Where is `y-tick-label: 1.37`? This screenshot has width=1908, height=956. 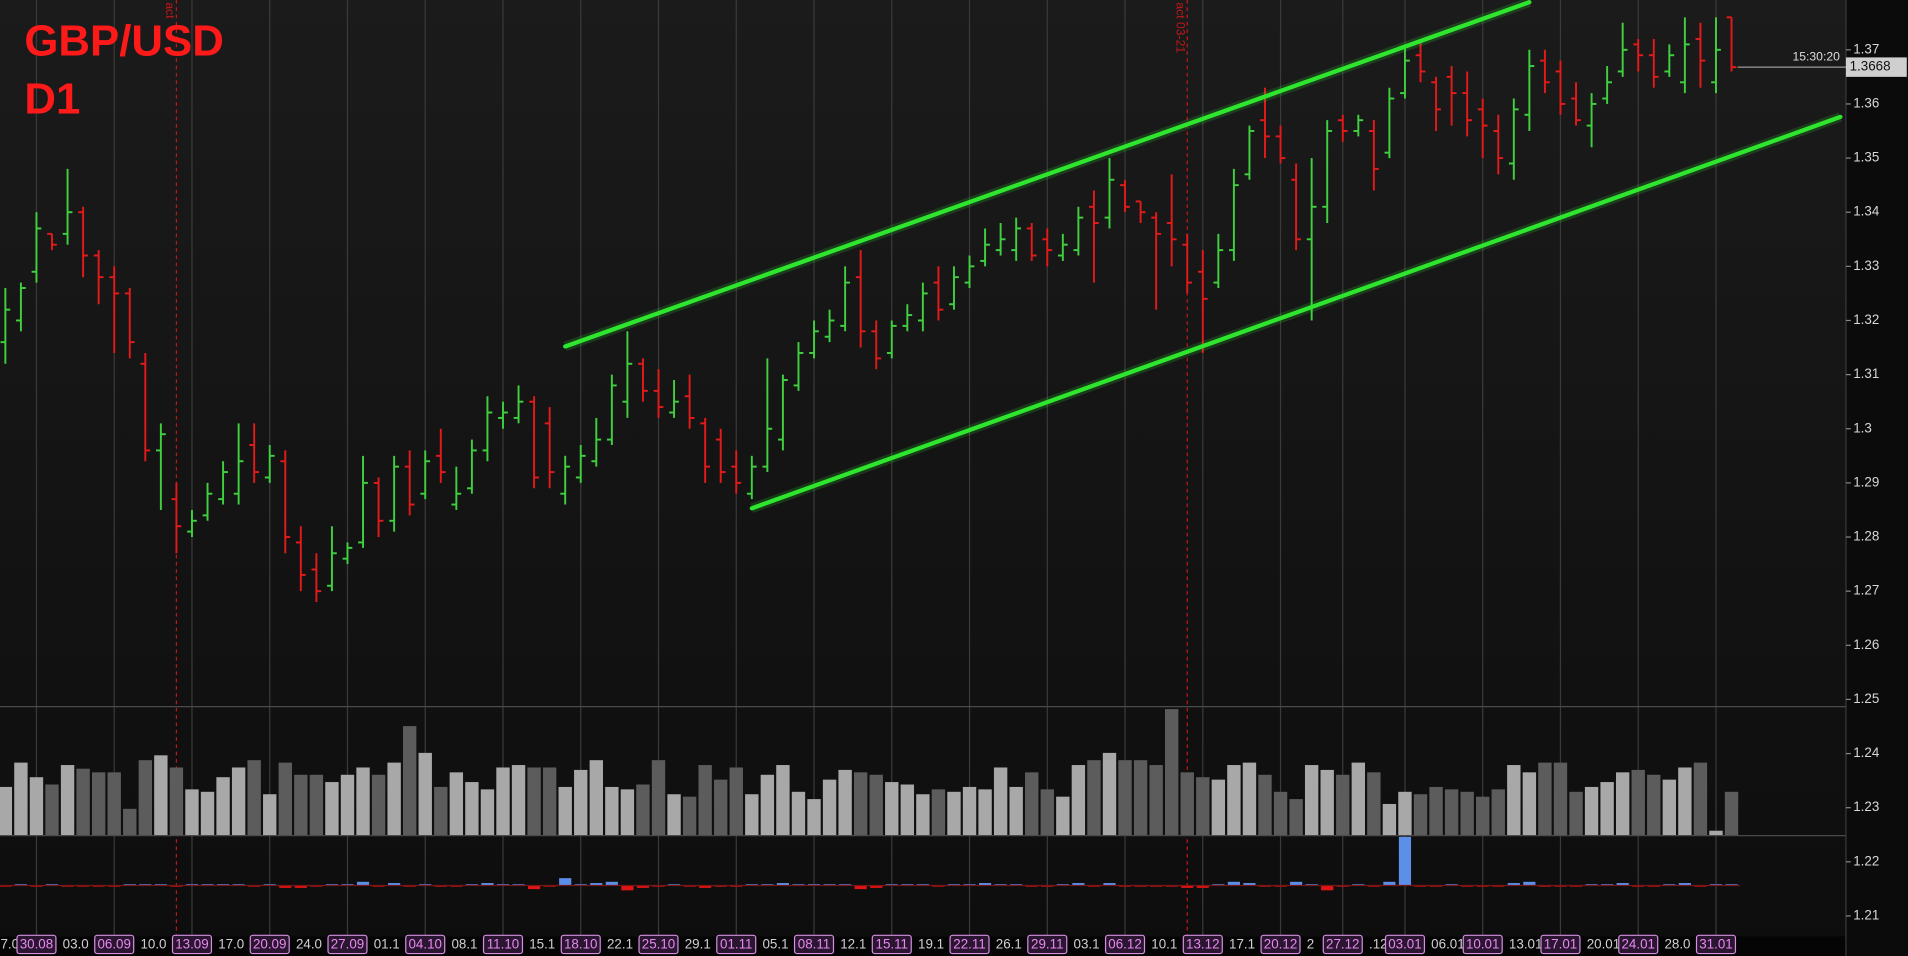 y-tick-label: 1.37 is located at coordinates (1866, 48).